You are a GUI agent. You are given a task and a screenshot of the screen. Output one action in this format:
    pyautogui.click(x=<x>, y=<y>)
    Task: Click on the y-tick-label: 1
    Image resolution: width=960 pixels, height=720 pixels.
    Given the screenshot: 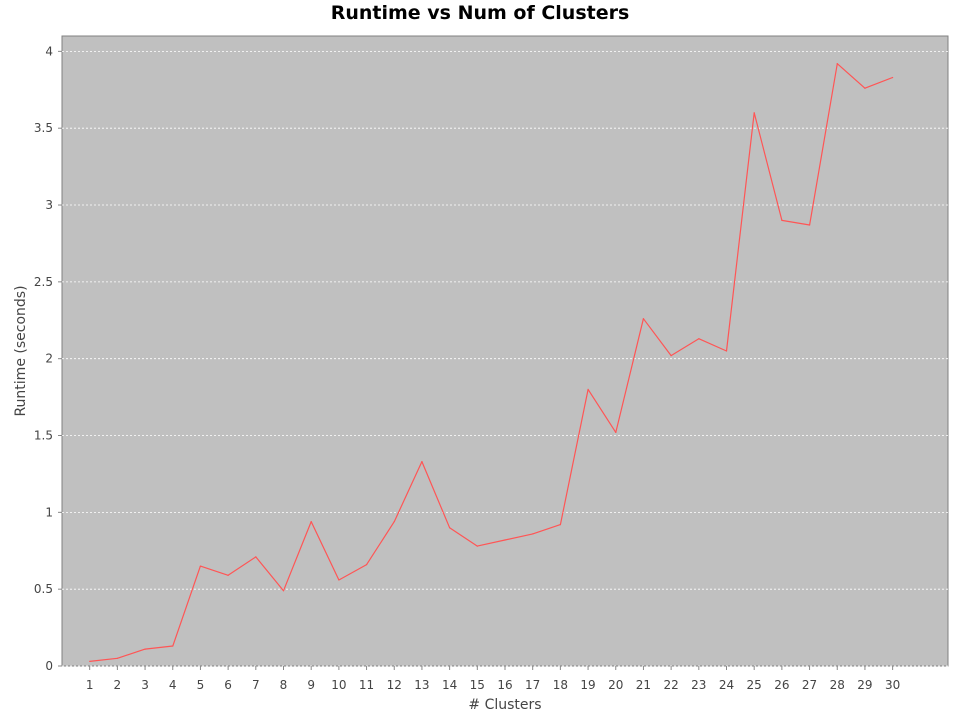 What is the action you would take?
    pyautogui.click(x=49, y=512)
    